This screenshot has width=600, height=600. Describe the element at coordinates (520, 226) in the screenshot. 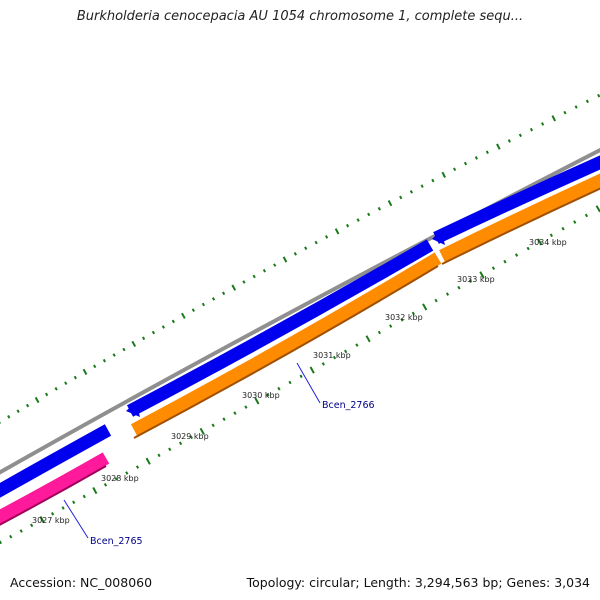

I see `reverse-gene-orange-right-edge` at that location.